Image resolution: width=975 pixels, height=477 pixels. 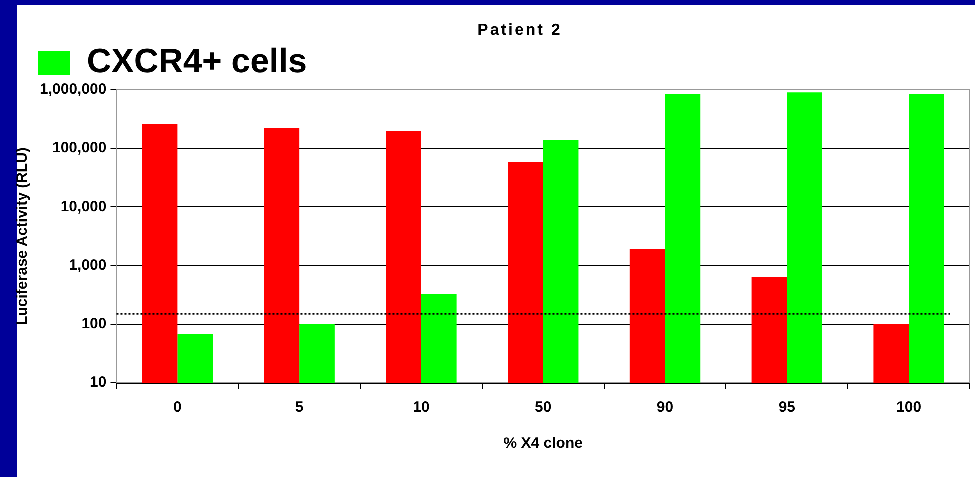 What do you see at coordinates (94, 324) in the screenshot?
I see `y-tick-label: 100` at bounding box center [94, 324].